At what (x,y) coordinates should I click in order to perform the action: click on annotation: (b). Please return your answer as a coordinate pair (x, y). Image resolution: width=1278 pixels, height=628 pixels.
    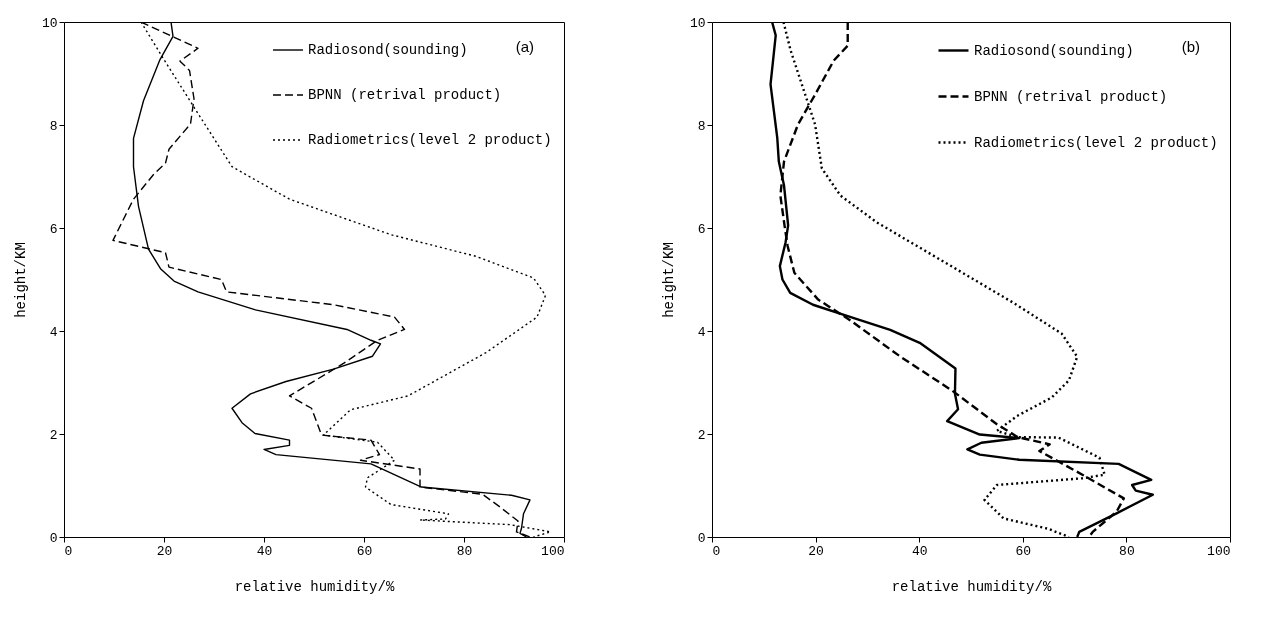
    Looking at the image, I should click on (1190, 46).